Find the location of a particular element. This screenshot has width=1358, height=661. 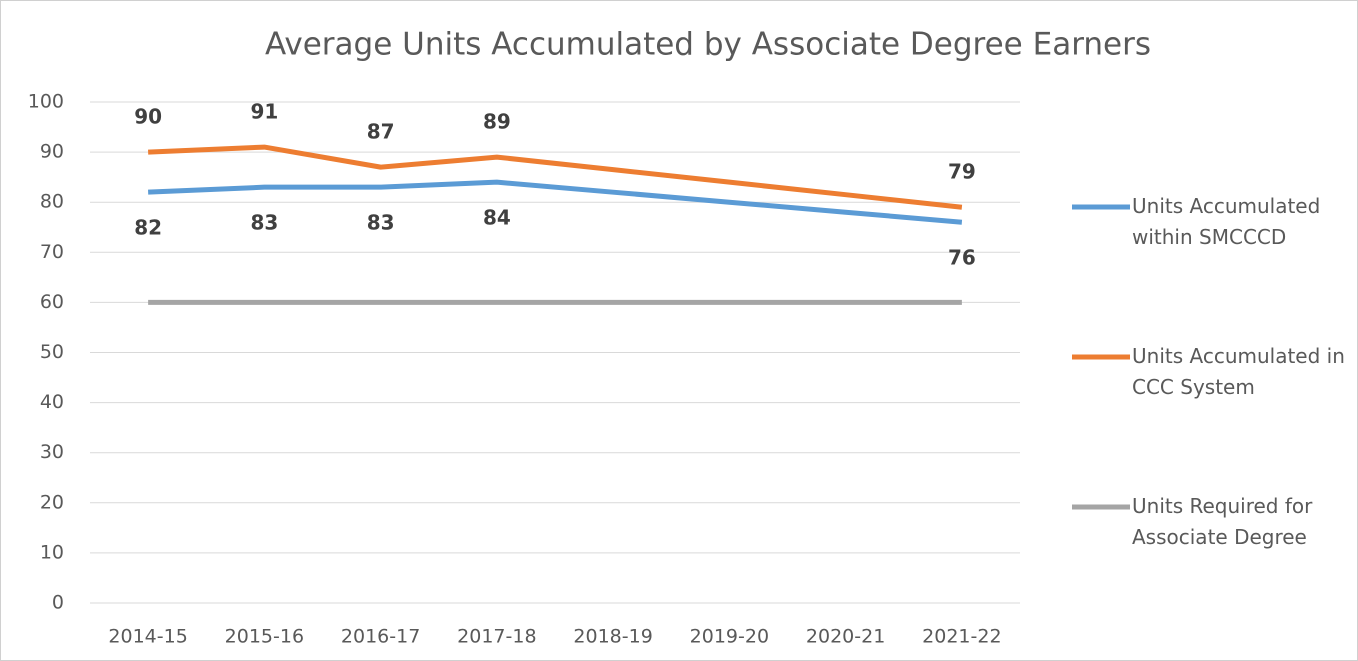

x-tick-label: 2015-16 is located at coordinates (264, 637).